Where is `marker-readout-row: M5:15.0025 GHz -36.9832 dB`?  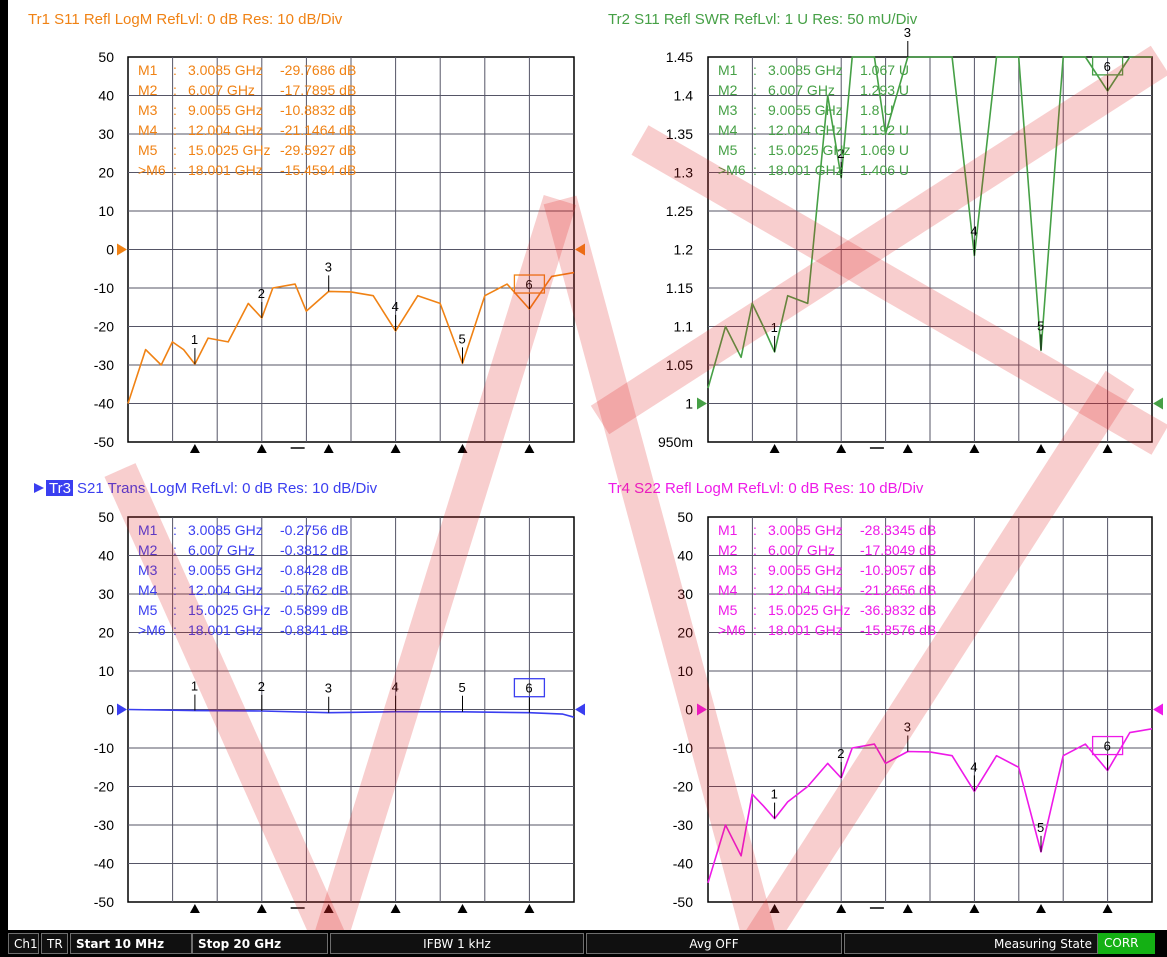
marker-readout-row: M5:15.0025 GHz -36.9832 dB is located at coordinates (827, 610).